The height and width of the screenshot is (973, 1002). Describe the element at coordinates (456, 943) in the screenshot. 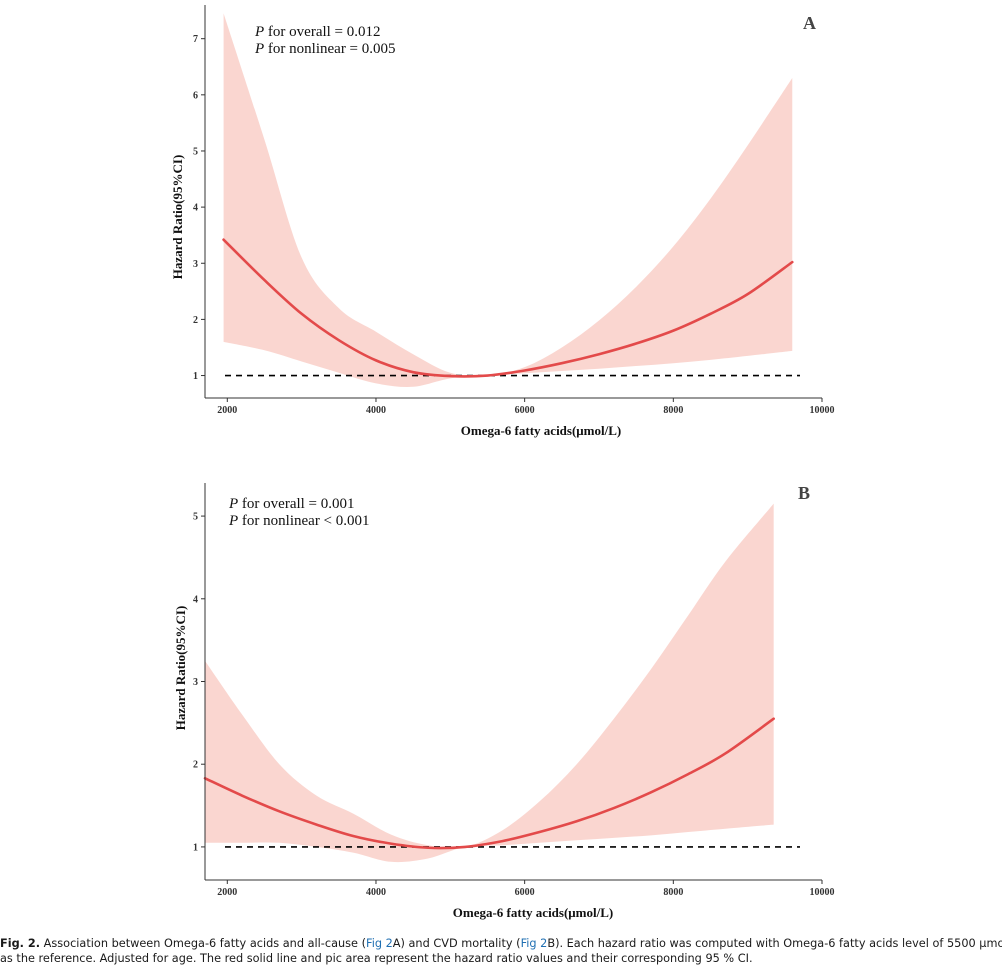

I see `caption-text-2: A) and CVD mortality (` at that location.